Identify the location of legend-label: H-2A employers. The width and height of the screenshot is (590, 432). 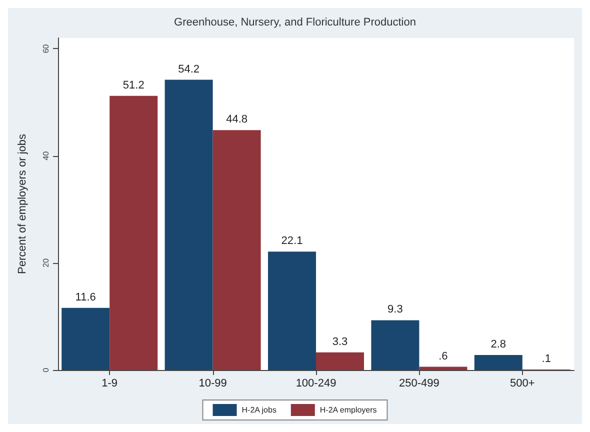
(348, 410).